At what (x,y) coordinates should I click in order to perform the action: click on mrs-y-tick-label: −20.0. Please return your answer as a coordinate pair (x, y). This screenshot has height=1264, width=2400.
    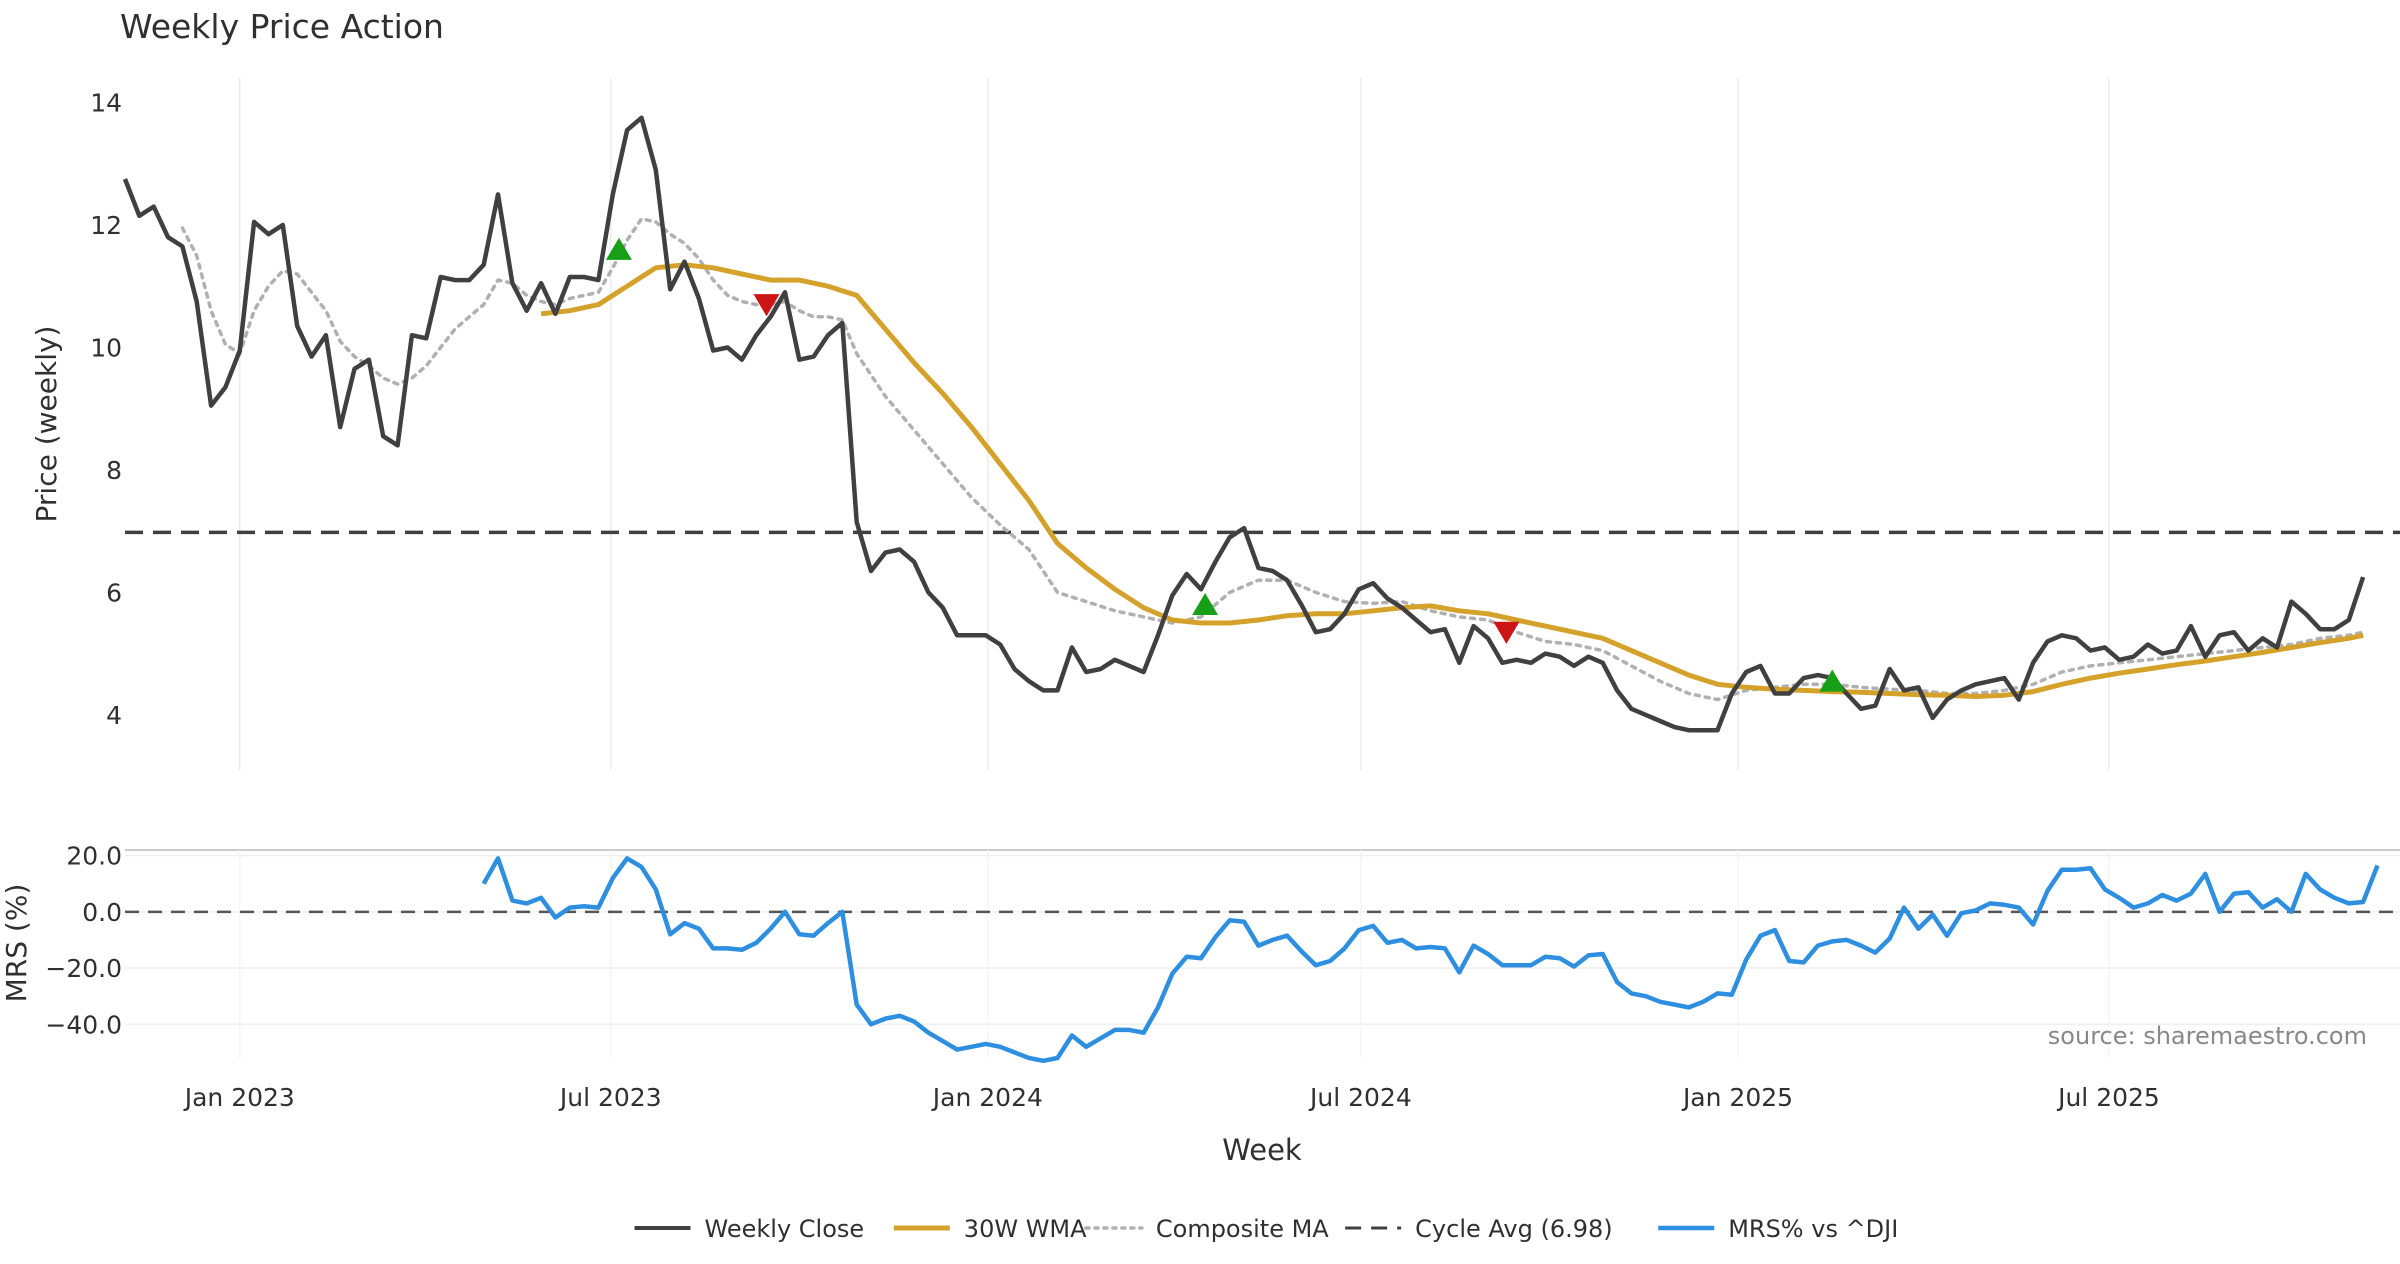
    Looking at the image, I should click on (83, 968).